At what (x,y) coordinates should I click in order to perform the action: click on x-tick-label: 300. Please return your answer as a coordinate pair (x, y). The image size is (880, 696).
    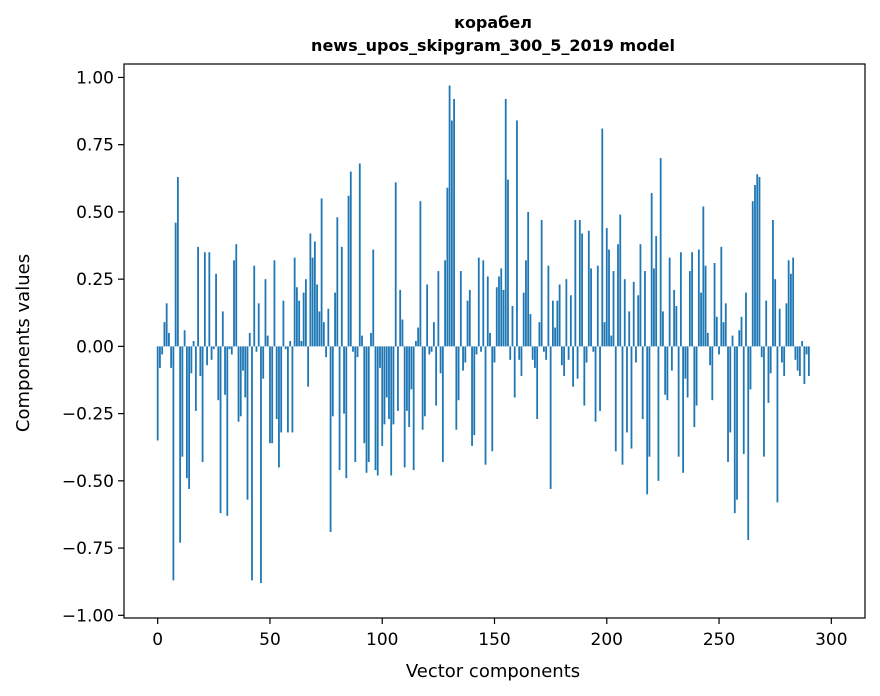
    Looking at the image, I should click on (831, 640).